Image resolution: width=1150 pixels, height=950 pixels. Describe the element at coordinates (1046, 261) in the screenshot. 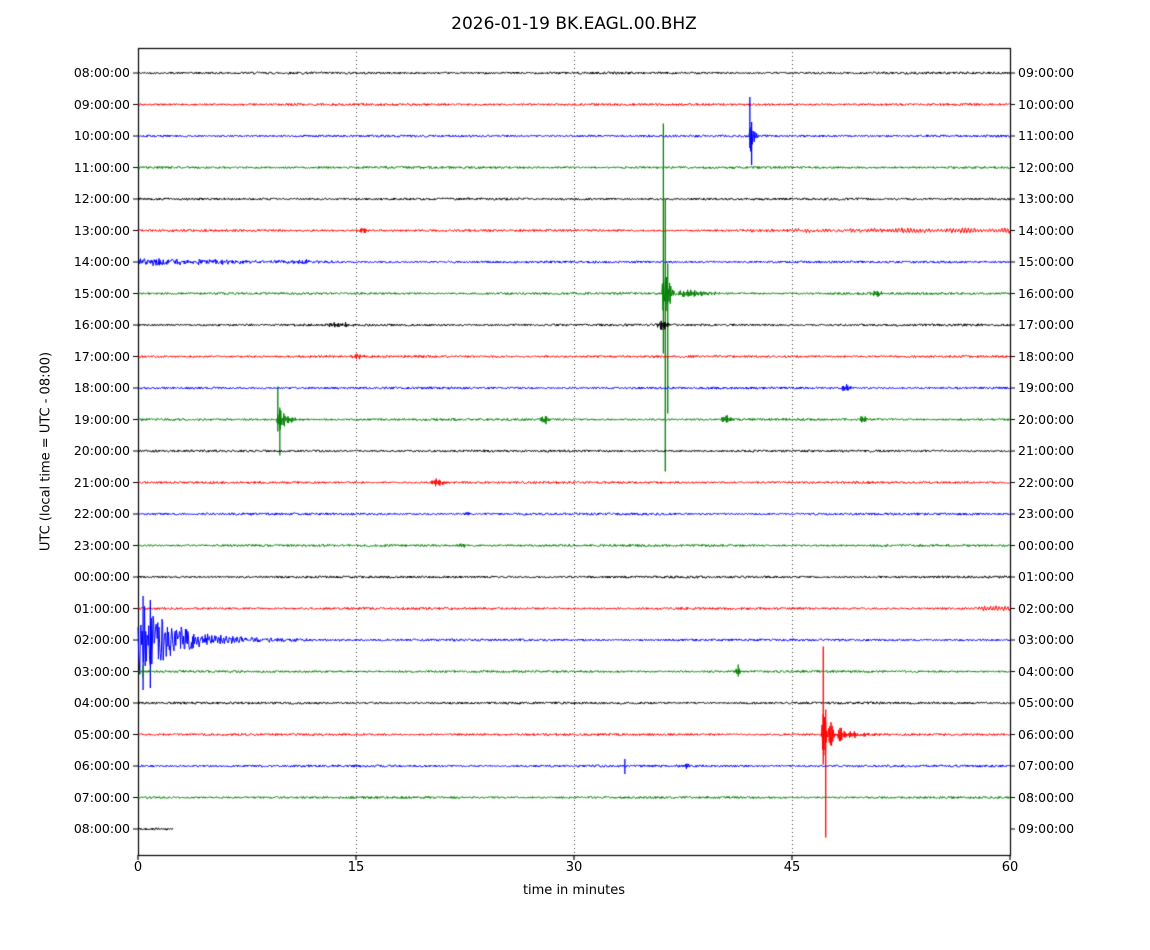

I see `right-time-label: 15:00:00` at that location.